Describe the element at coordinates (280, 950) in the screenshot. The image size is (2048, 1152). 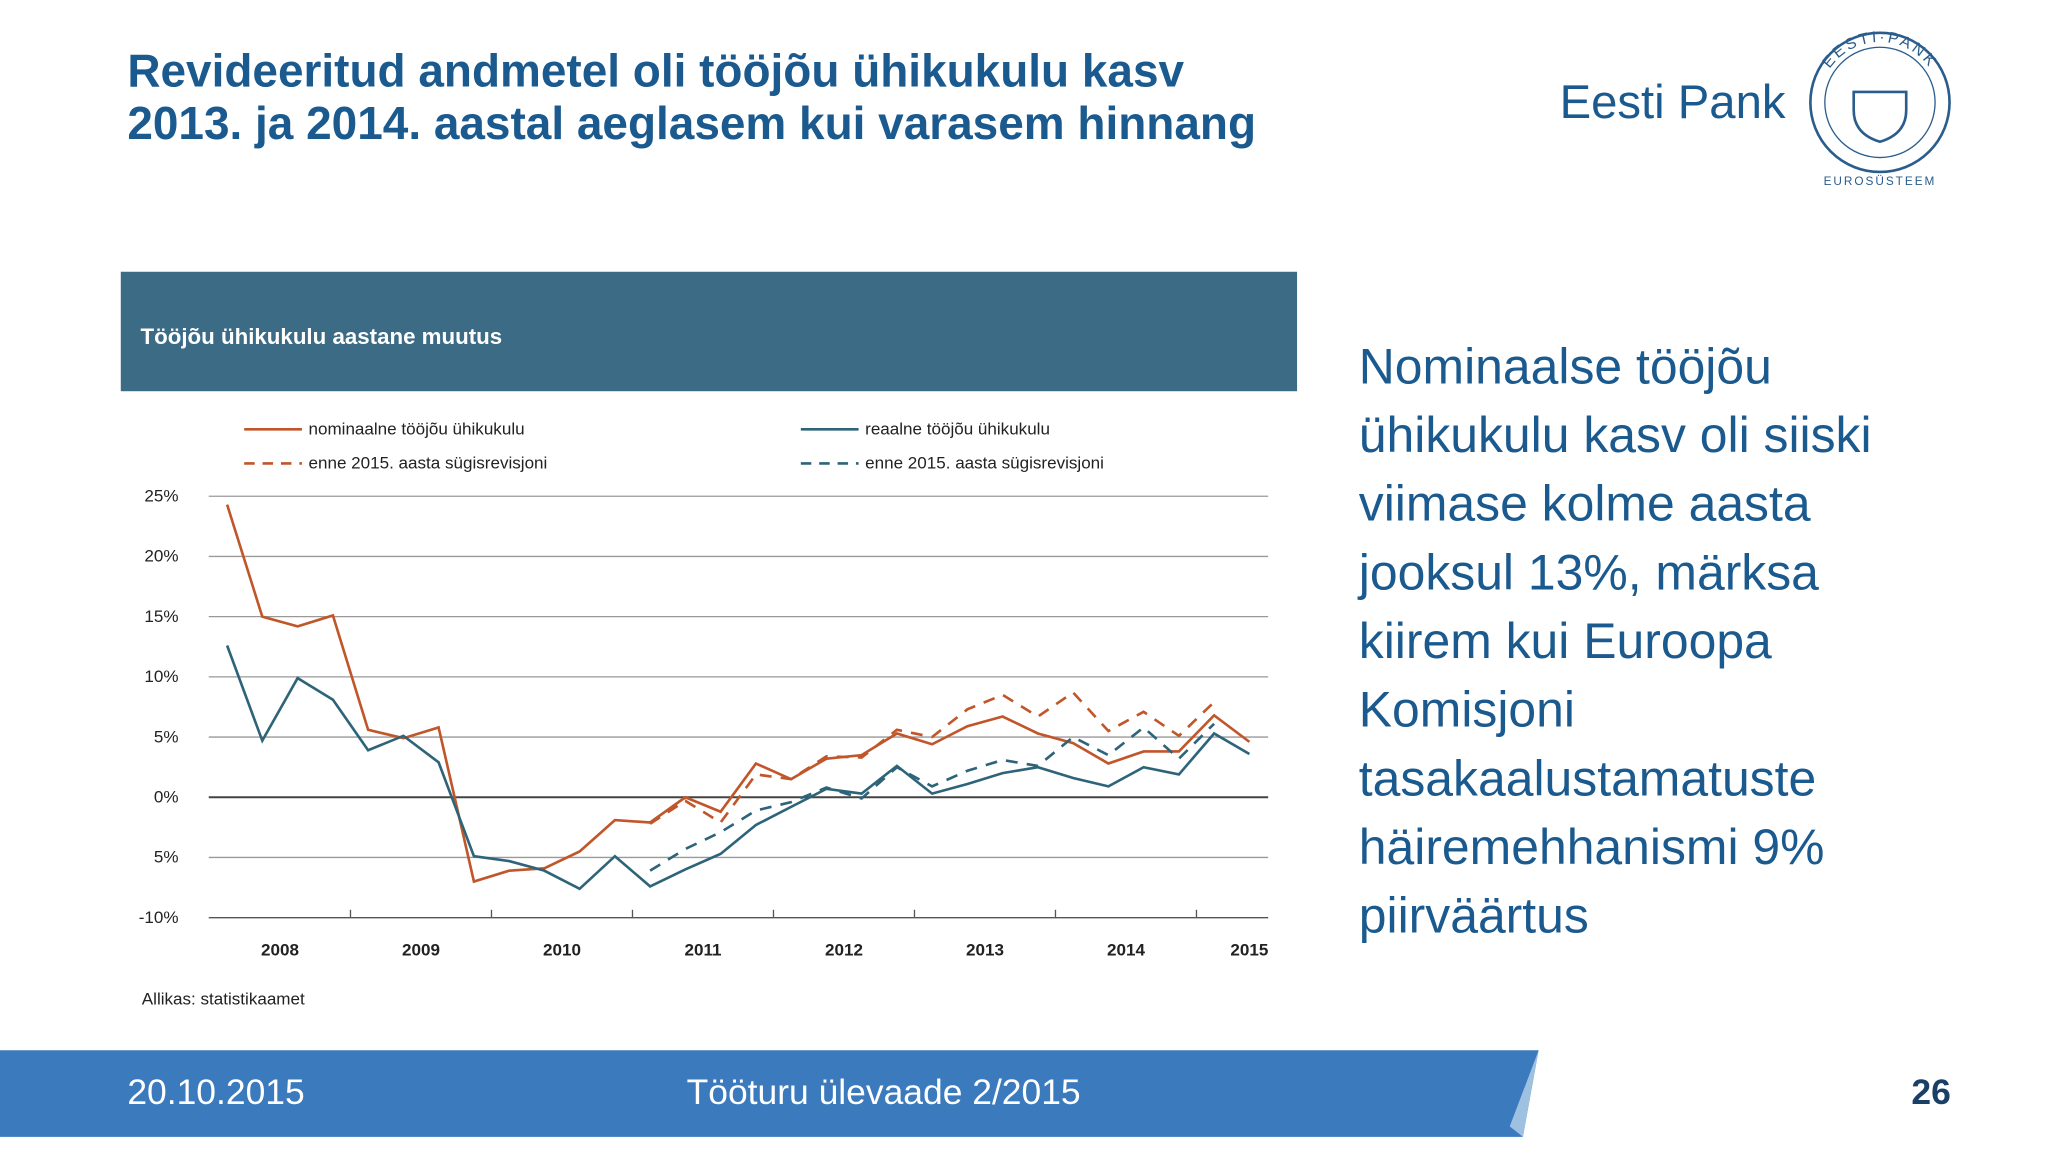
I see `x-tick-label: 2008` at that location.